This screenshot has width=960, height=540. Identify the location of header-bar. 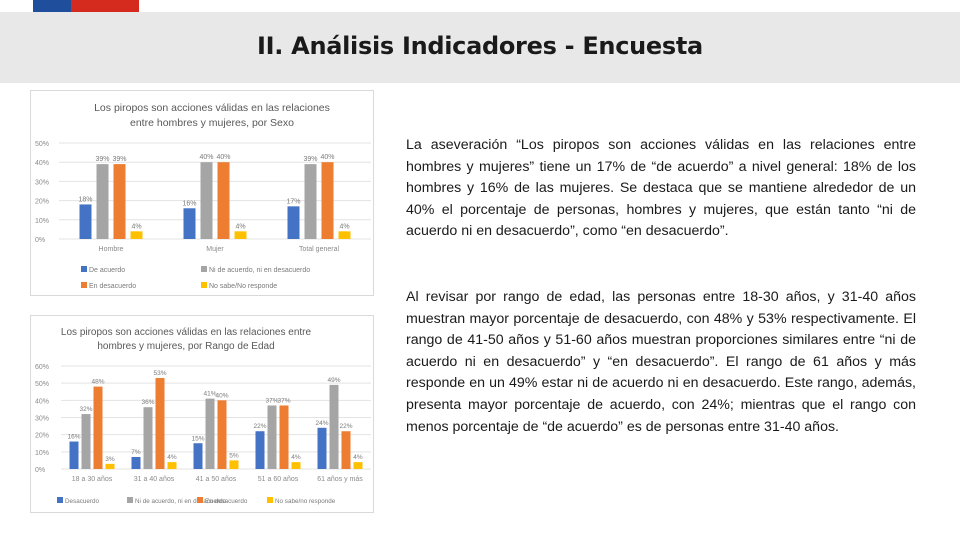
(480, 47).